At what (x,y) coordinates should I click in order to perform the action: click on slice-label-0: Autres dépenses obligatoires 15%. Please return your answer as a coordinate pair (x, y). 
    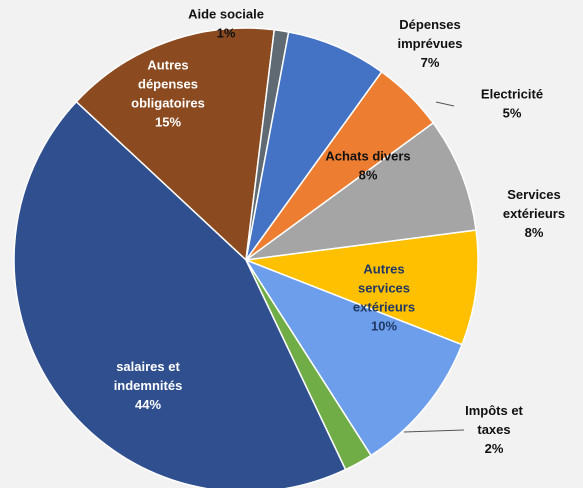
    Looking at the image, I should click on (168, 94).